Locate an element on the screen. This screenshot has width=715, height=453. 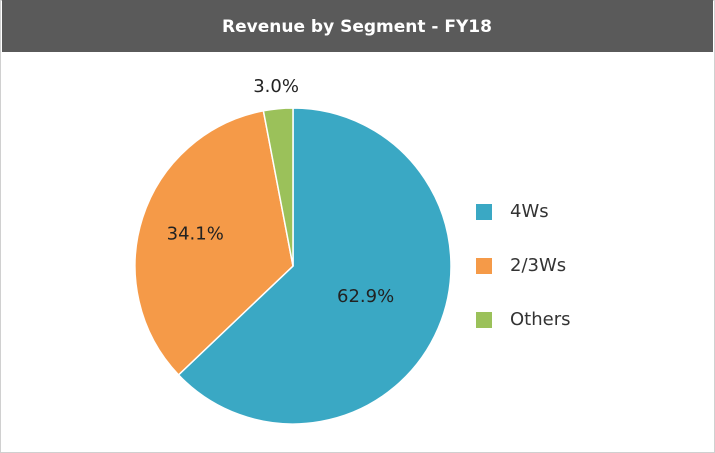
data-label: 34.1% is located at coordinates (195, 234).